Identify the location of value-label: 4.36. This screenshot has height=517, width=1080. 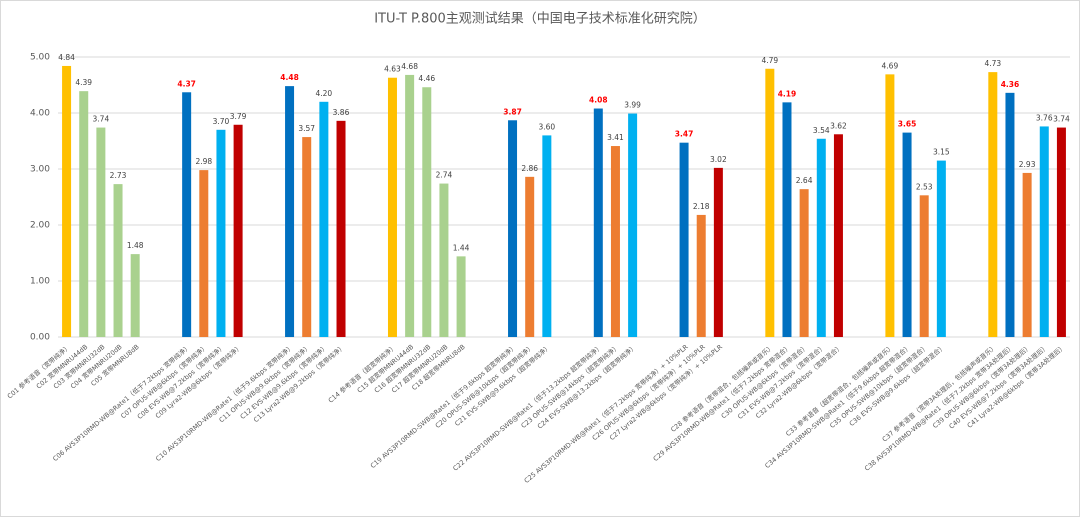
(1010, 84).